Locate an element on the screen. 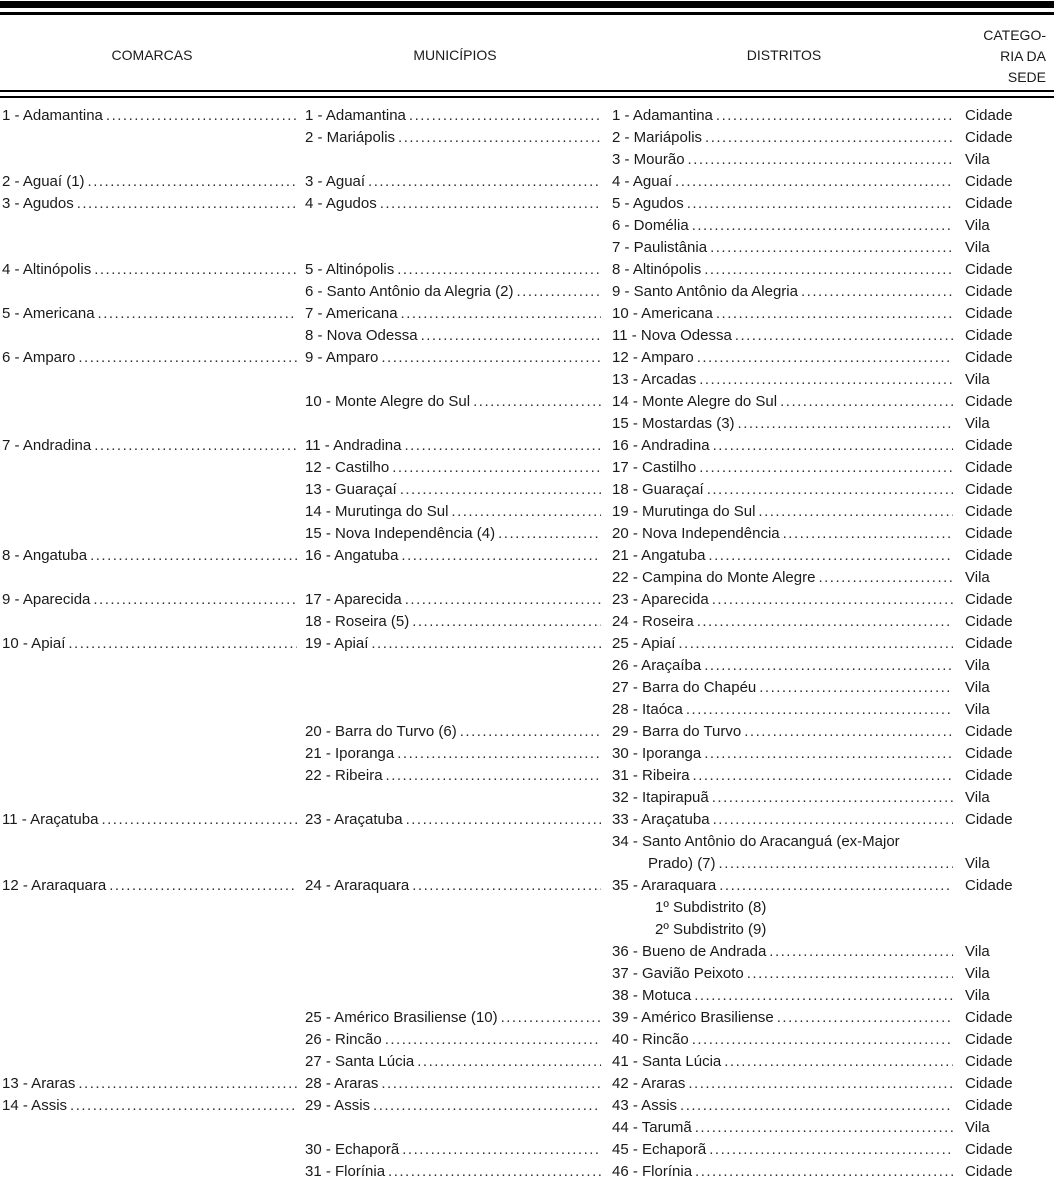 Image resolution: width=1054 pixels, height=1185 pixels. cell-distrito-text: 41 - Santa Lúcia is located at coordinates (667, 1061).